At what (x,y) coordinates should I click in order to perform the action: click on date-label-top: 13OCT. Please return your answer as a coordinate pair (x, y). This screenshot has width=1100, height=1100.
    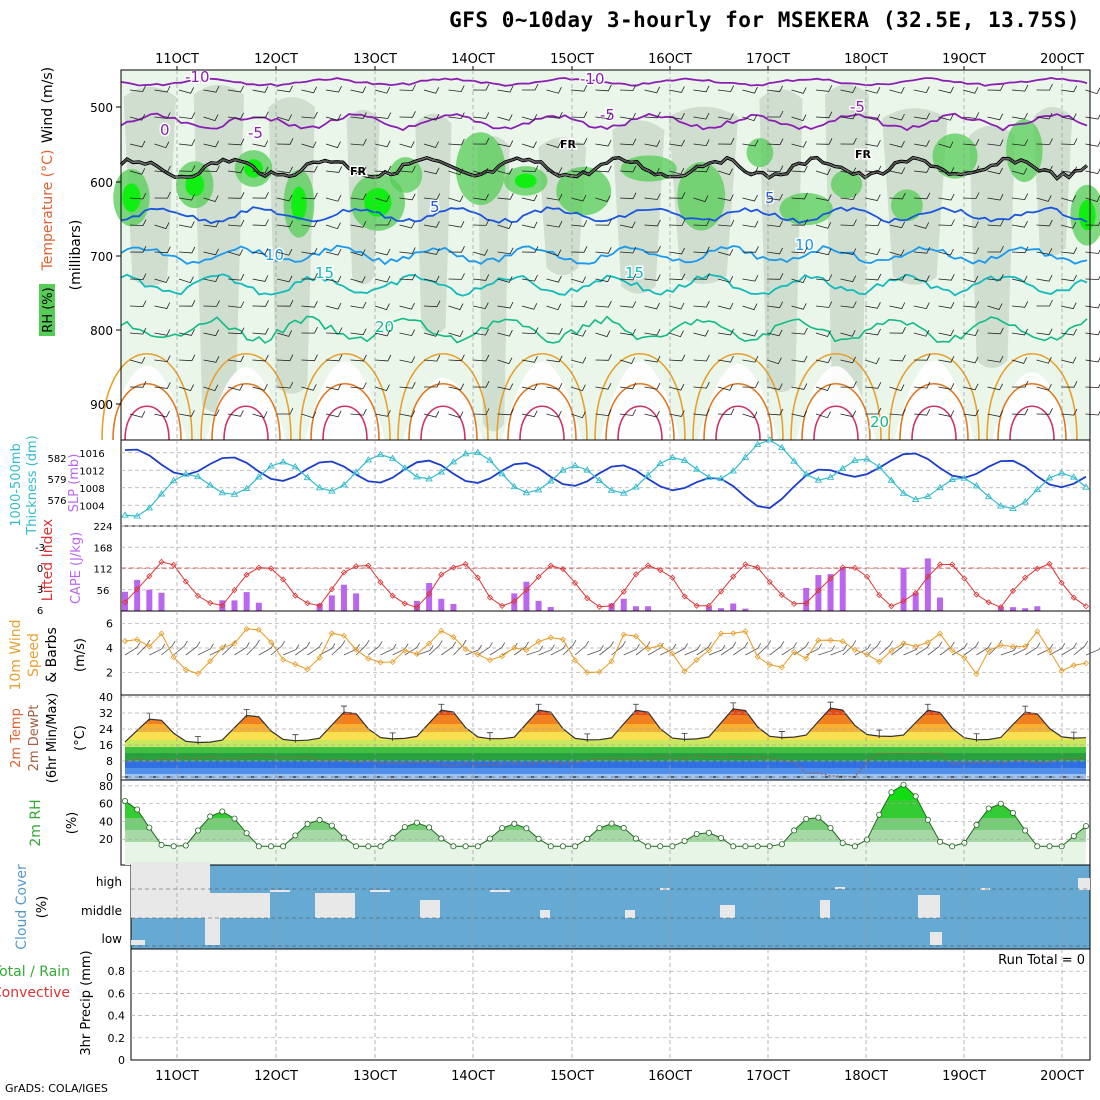
    Looking at the image, I should click on (375, 59).